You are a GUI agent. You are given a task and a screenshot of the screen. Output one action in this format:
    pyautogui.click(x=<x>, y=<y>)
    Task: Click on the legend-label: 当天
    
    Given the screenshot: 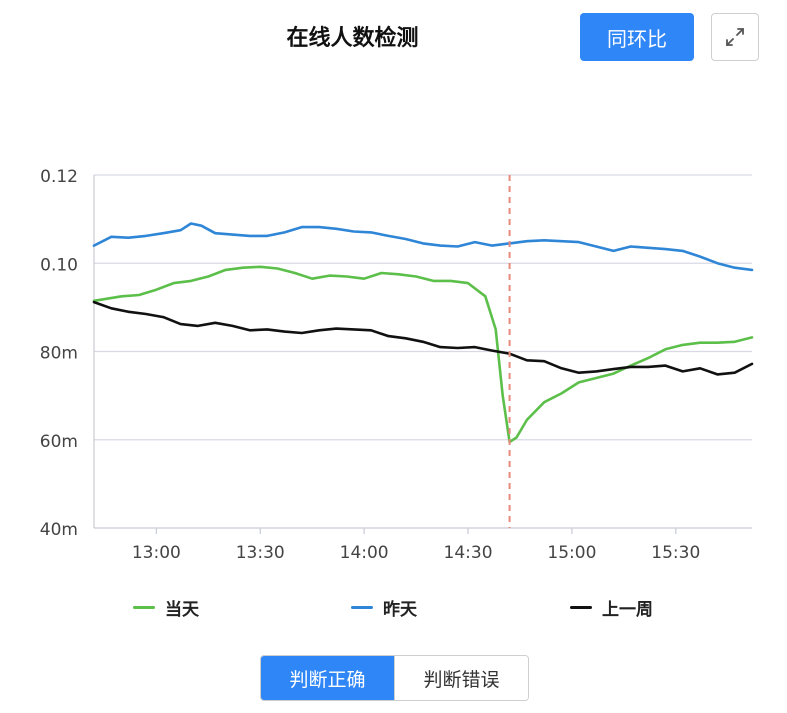 What is the action you would take?
    pyautogui.click(x=182, y=610)
    